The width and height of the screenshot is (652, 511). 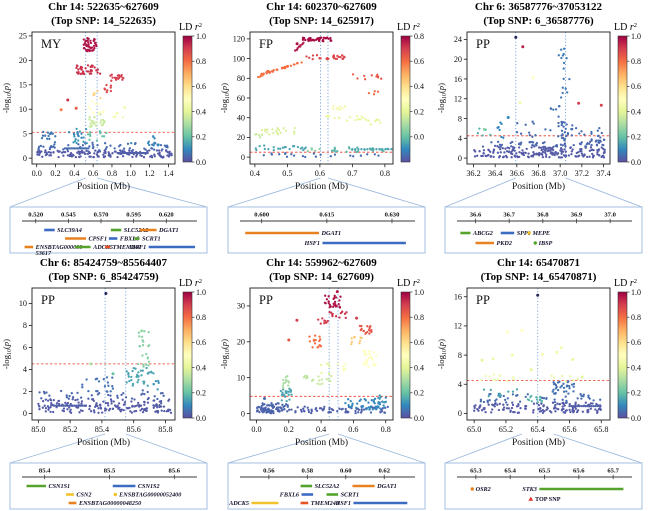 I want to click on colorbar-ticks: 1.0 0.8 0.6 0.4 0.2 0.0, so click(x=634, y=355).